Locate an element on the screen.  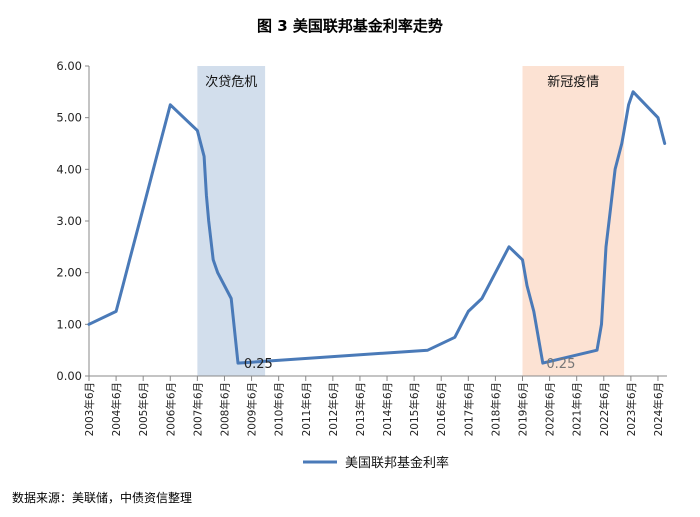
y-tick-label: 3.00 is located at coordinates (69, 221).